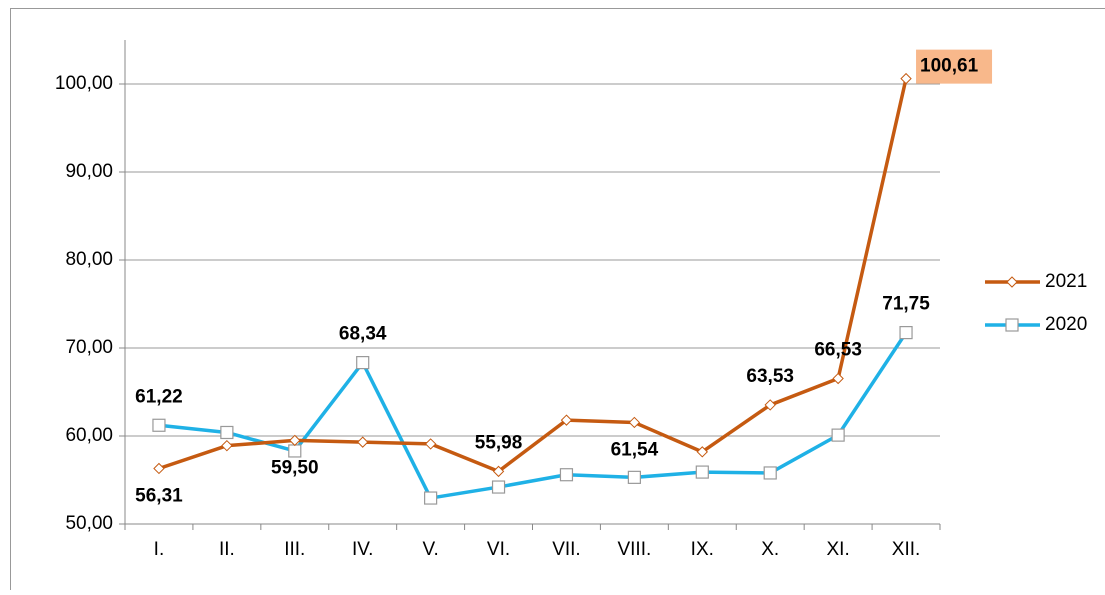  I want to click on data-label: 68,34, so click(363, 334).